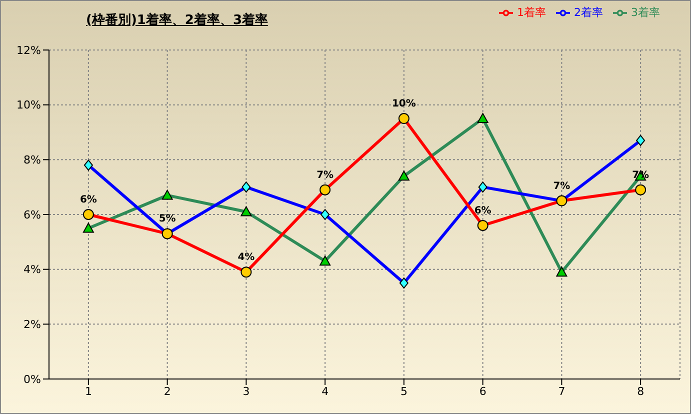 The width and height of the screenshot is (691, 414). What do you see at coordinates (28, 50) in the screenshot?
I see `y-tick-label: 12%` at bounding box center [28, 50].